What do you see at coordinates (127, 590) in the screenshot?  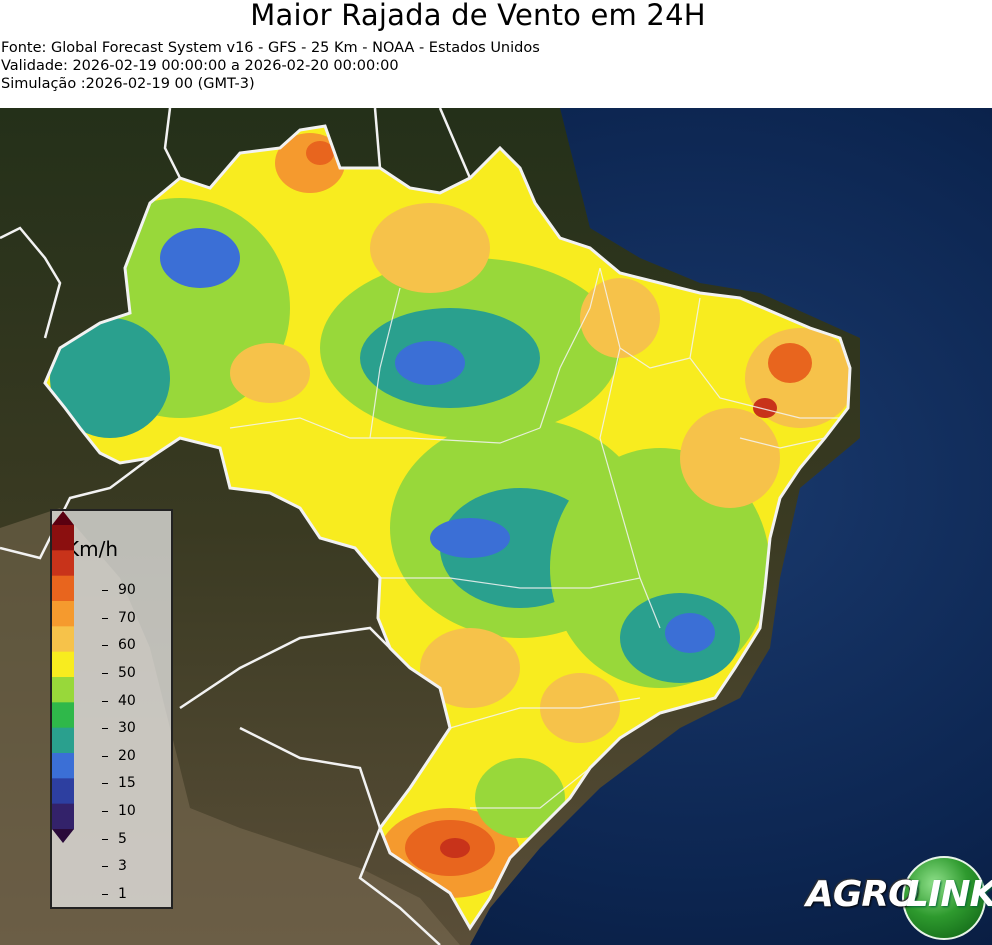 I see `colorbar-tick-label: 90` at bounding box center [127, 590].